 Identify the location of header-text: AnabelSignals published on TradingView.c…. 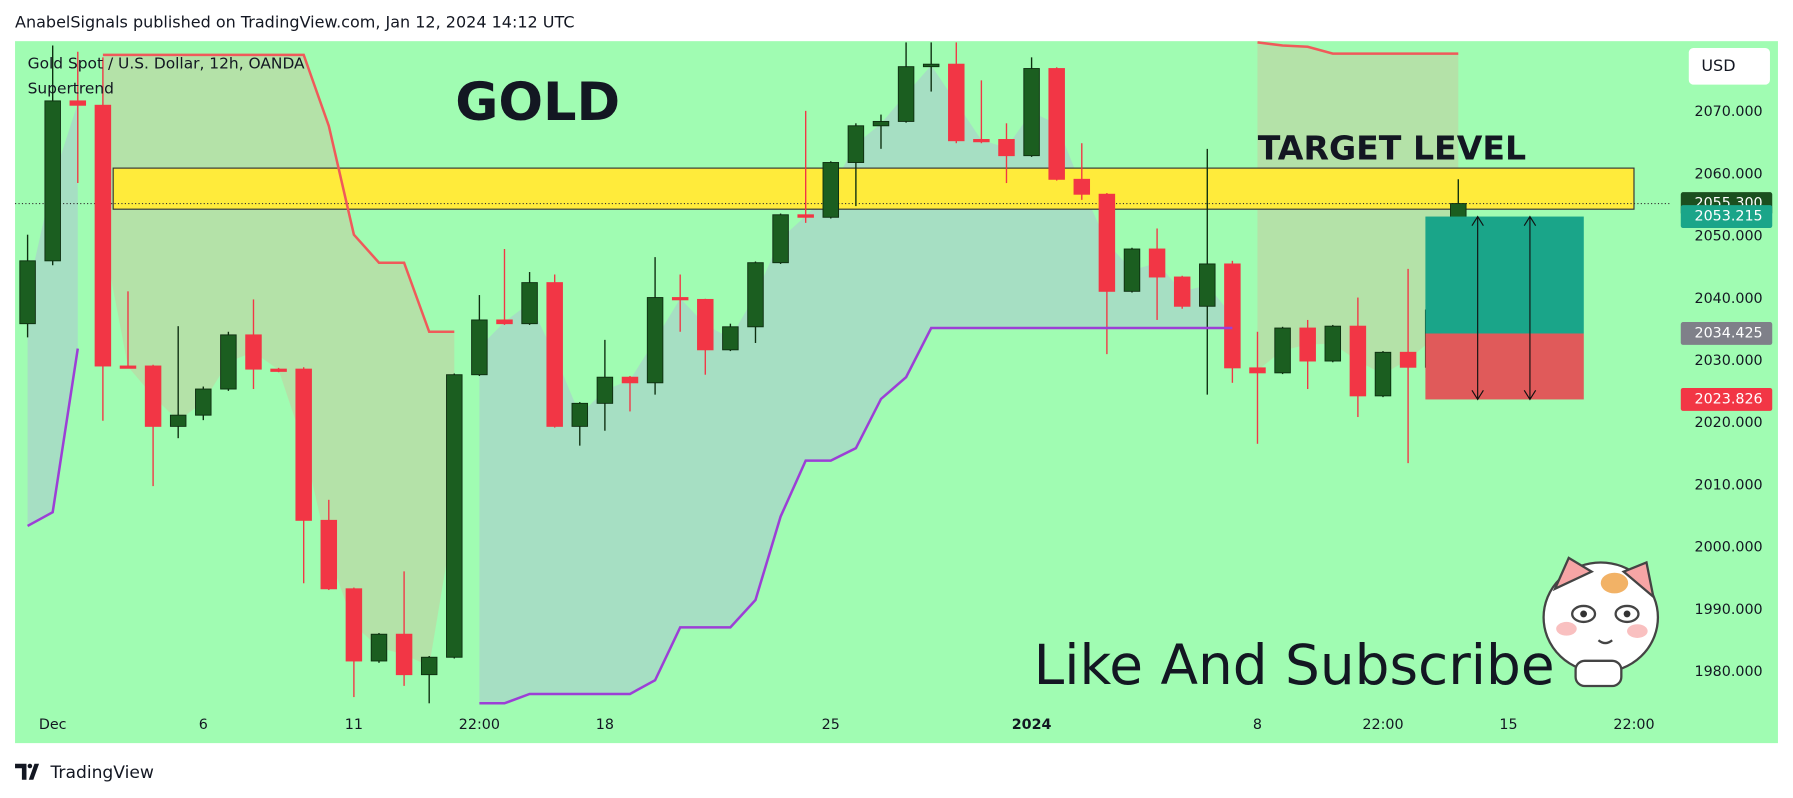
(294, 21).